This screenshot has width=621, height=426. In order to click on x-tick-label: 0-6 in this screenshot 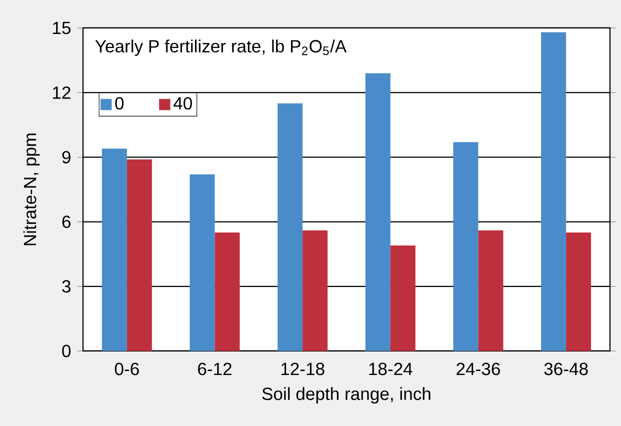, I will do `click(126, 369)`.